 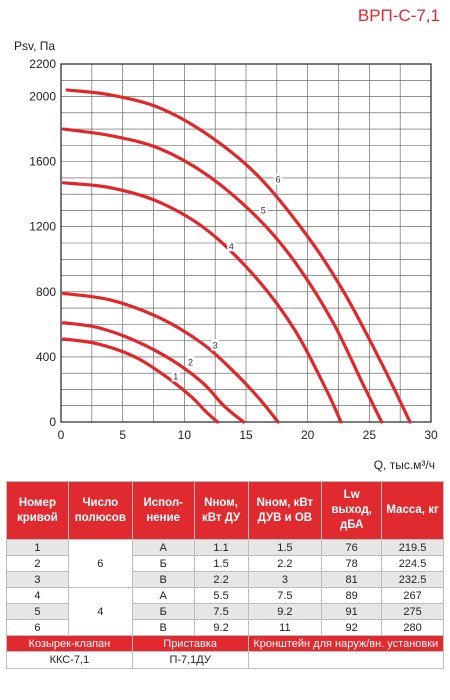 I want to click on model-title: ВРП-С-7,1, so click(x=398, y=15).